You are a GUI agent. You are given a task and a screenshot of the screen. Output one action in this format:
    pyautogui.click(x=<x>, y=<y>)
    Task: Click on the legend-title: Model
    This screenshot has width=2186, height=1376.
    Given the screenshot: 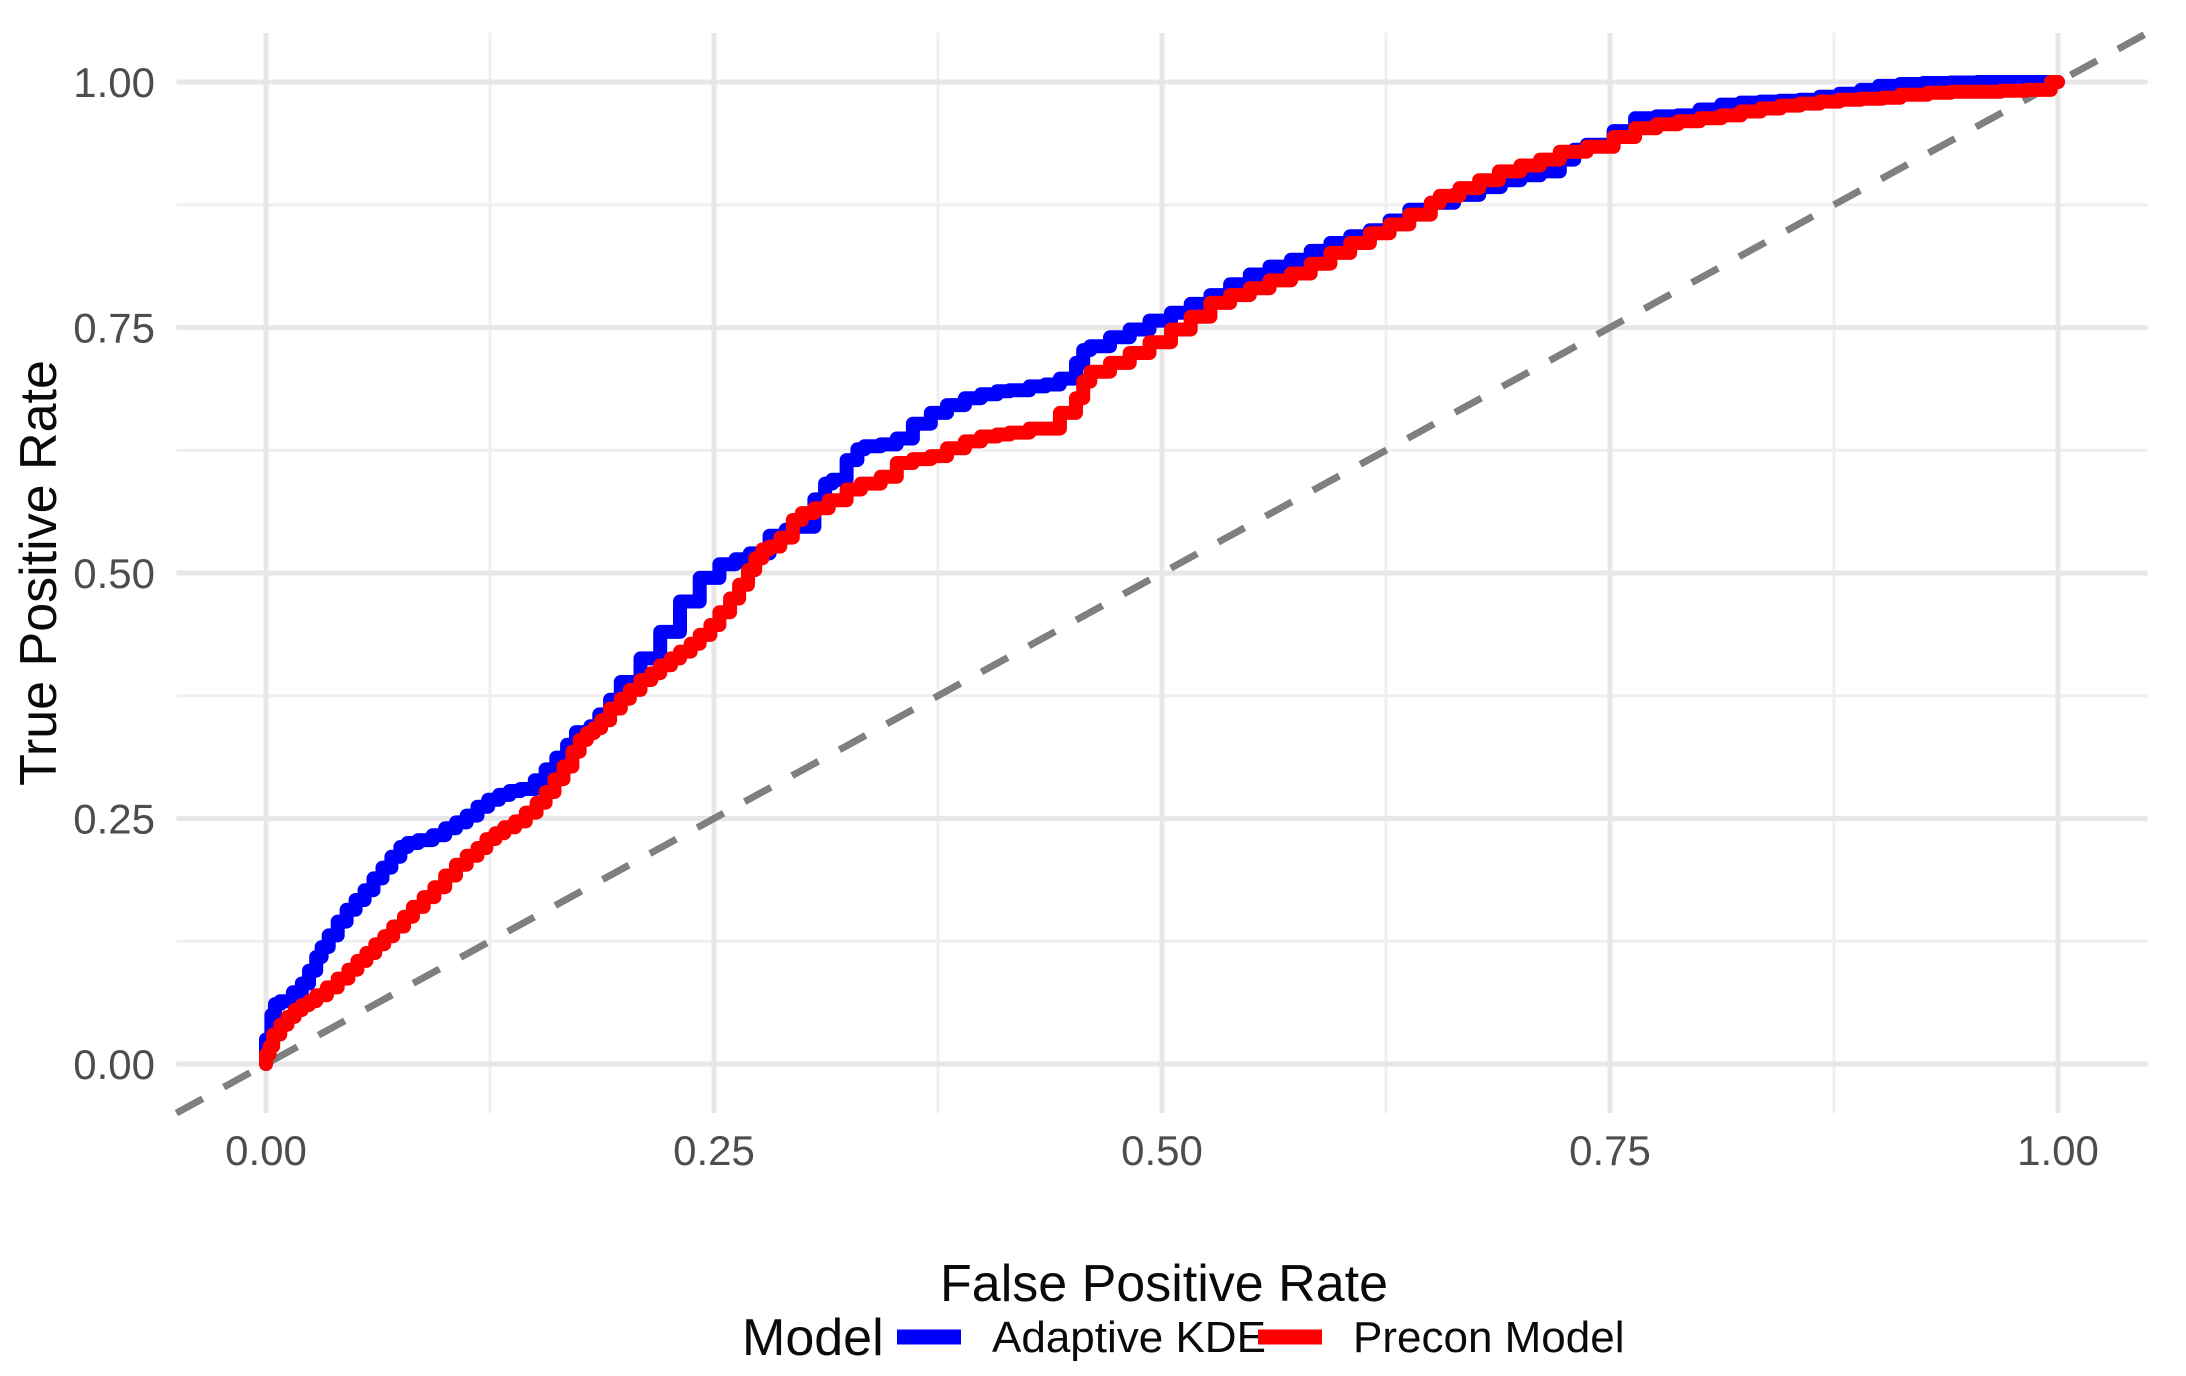 What is the action you would take?
    pyautogui.click(x=813, y=1338)
    